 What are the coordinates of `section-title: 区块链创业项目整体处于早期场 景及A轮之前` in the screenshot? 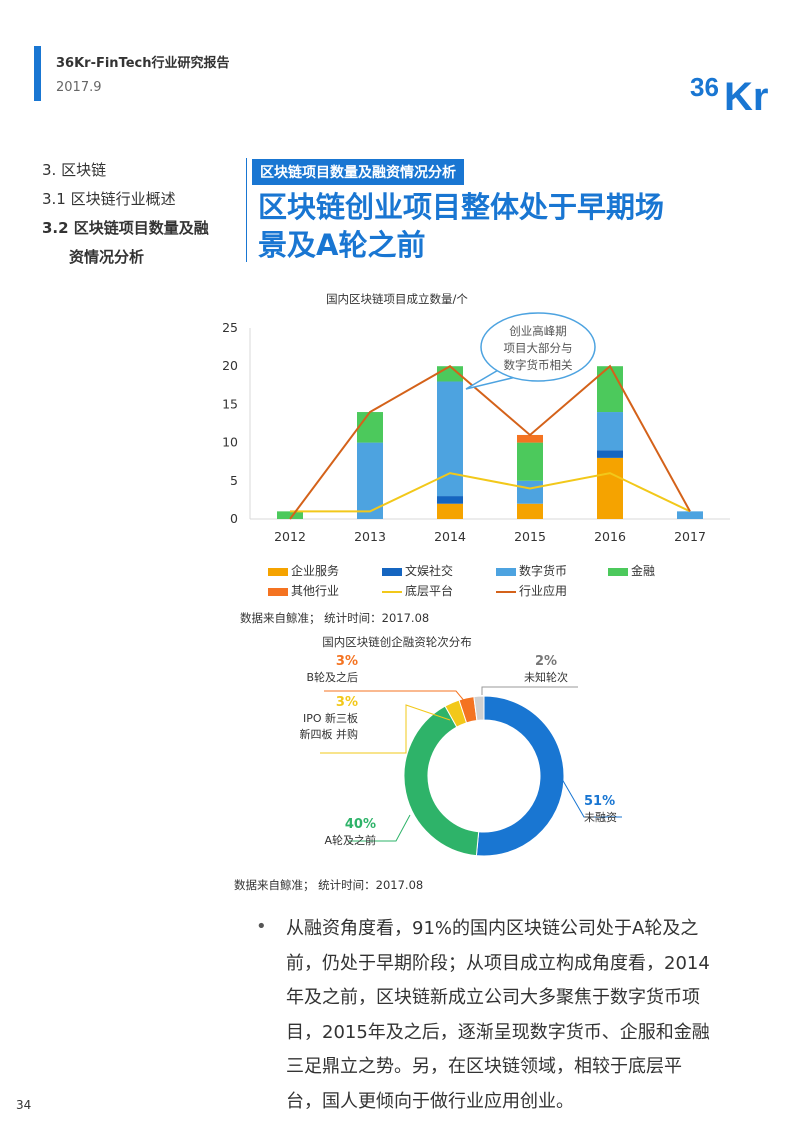 It's located at (498, 226).